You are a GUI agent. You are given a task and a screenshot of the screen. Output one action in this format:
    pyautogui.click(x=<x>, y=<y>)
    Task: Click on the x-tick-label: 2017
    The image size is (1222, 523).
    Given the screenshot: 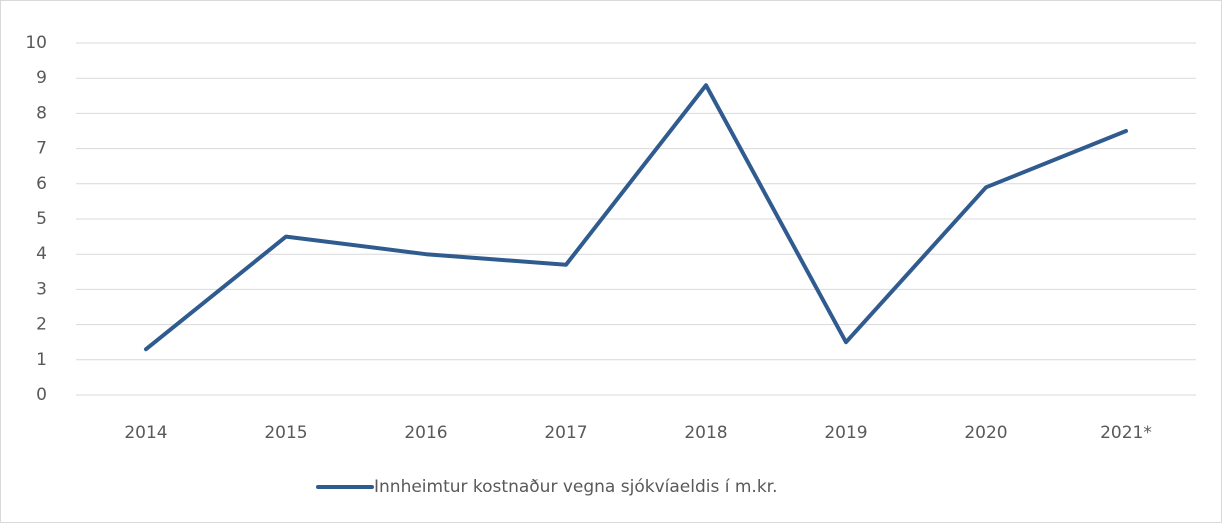 What is the action you would take?
    pyautogui.click(x=565, y=433)
    